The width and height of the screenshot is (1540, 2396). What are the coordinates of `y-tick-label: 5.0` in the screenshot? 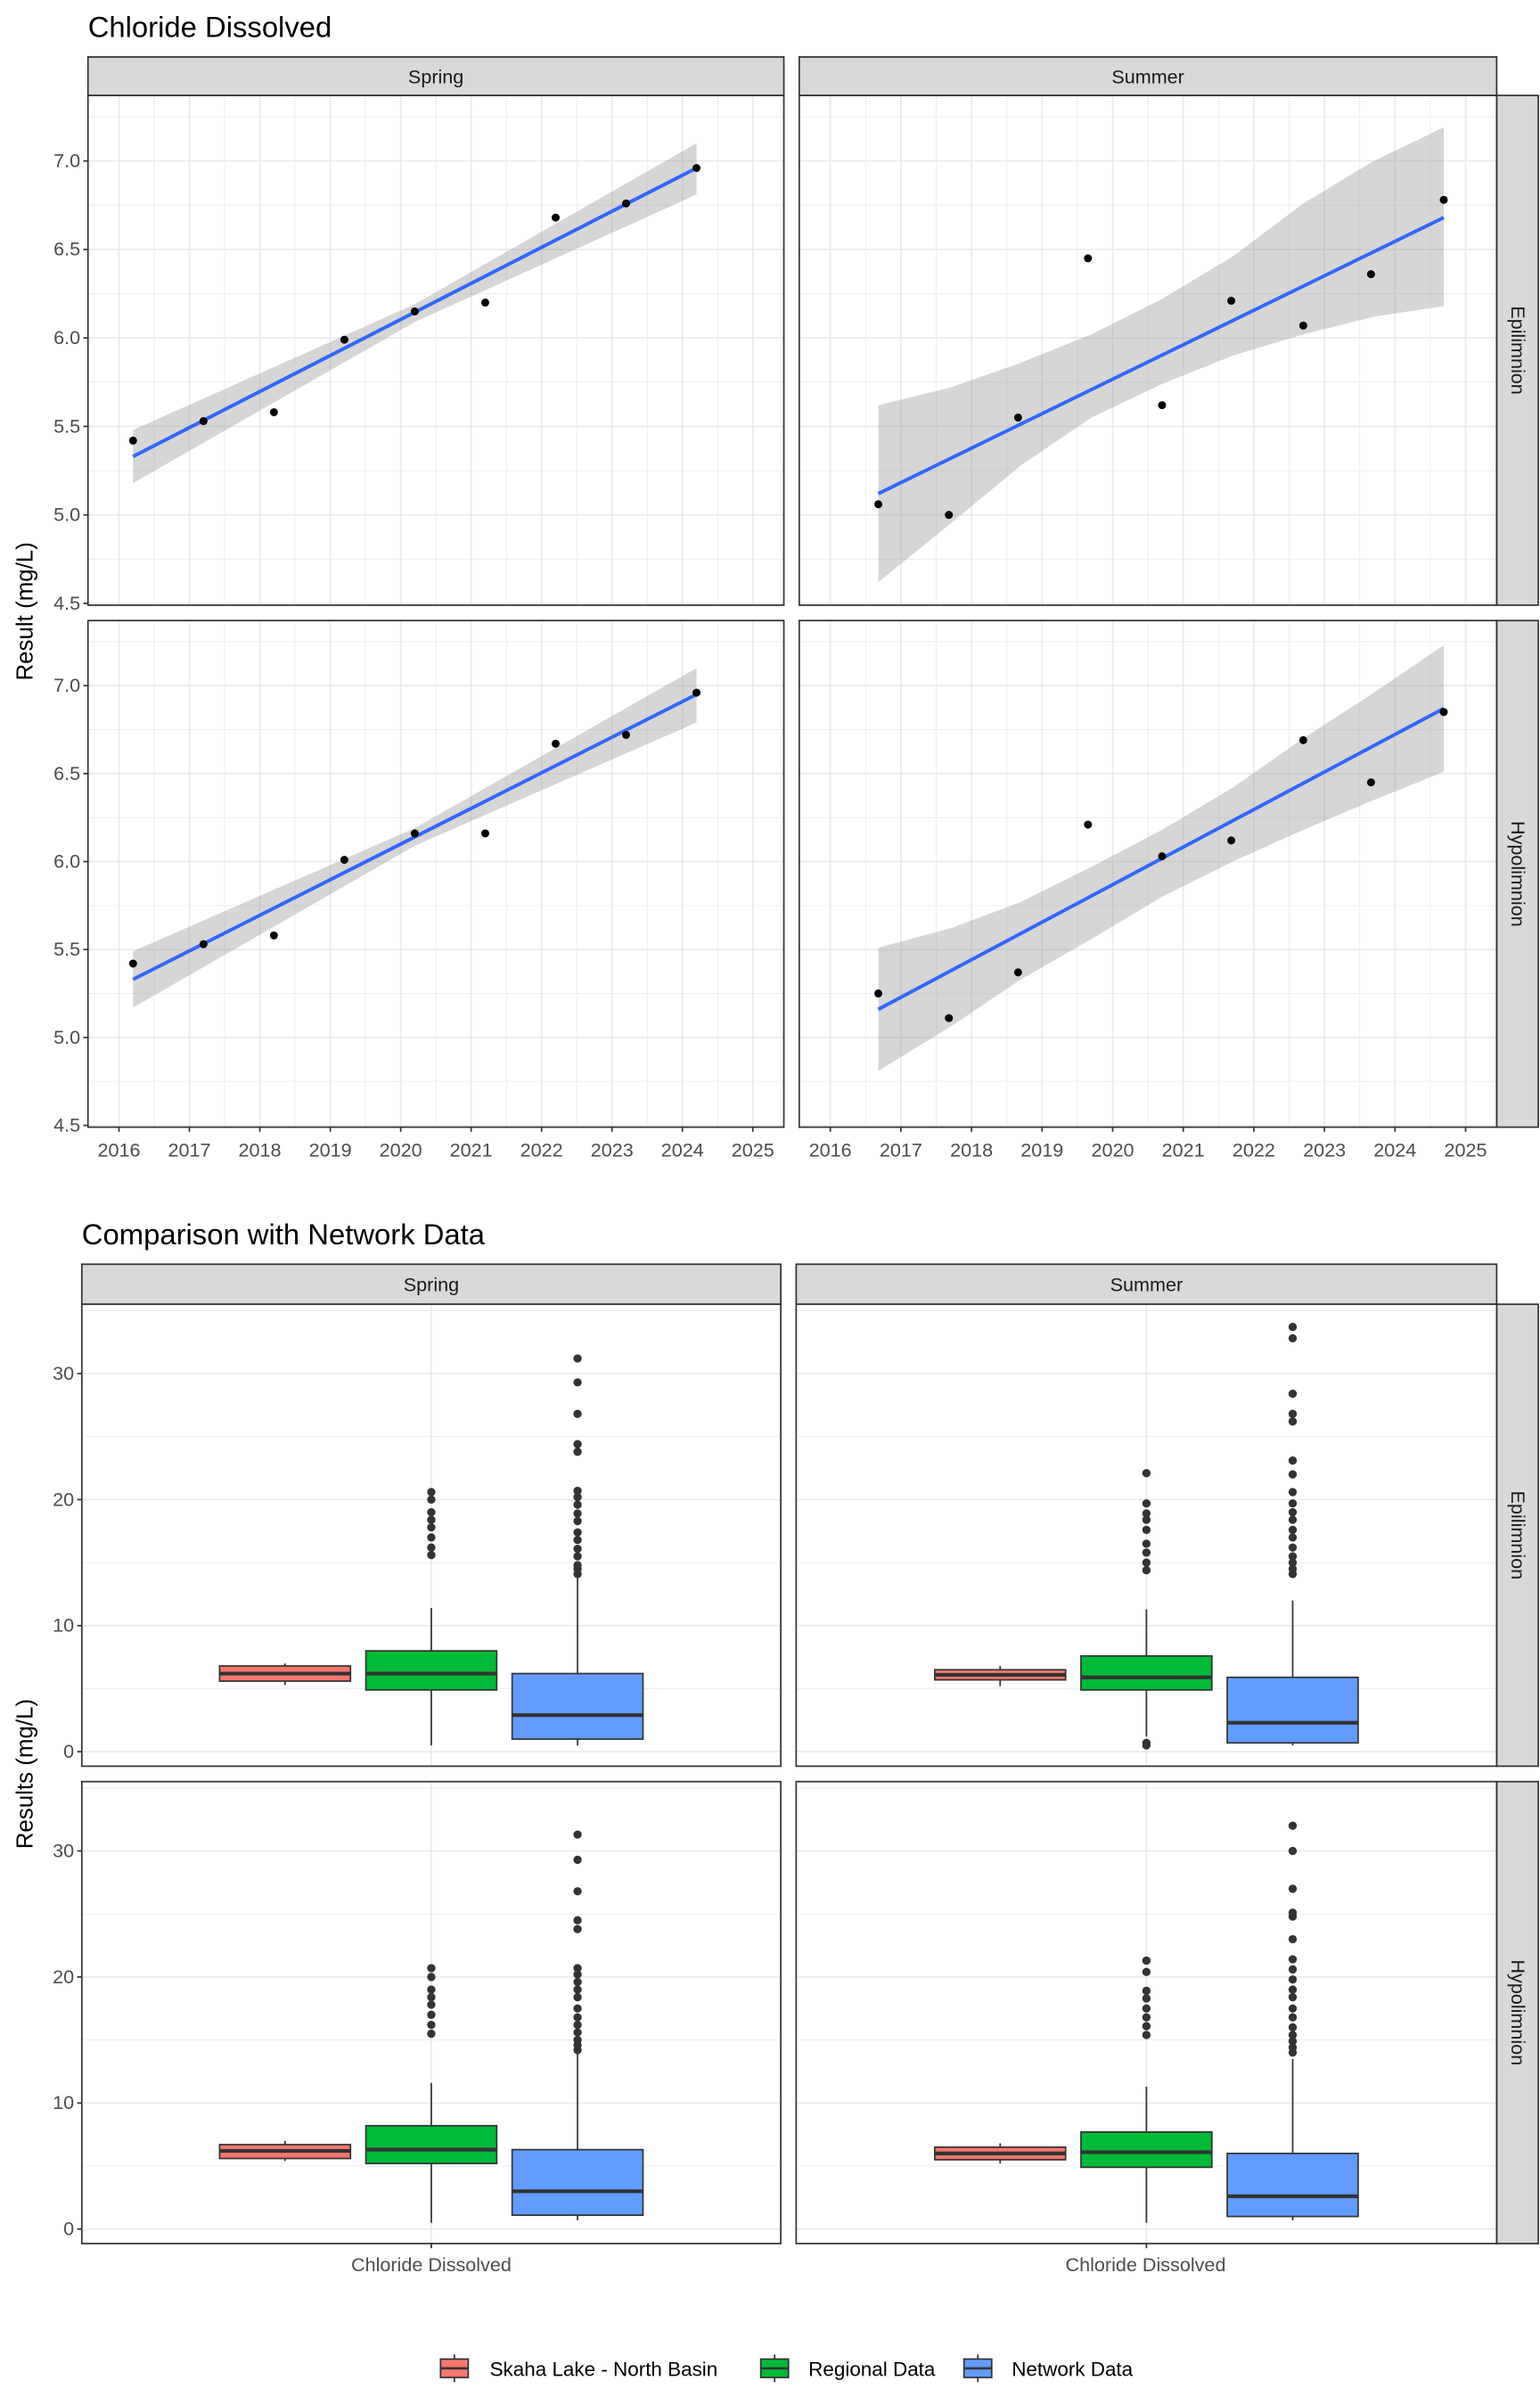 It's located at (66, 1037).